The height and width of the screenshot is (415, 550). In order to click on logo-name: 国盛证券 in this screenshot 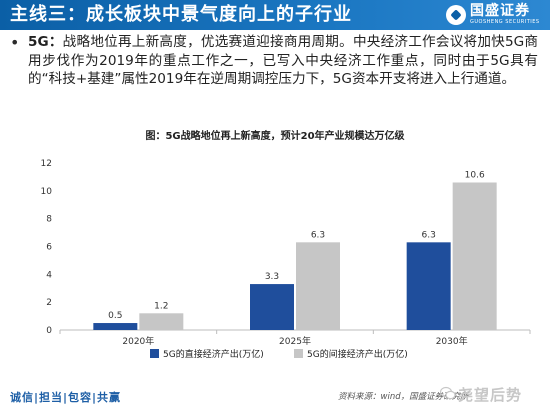, I will do `click(500, 11)`.